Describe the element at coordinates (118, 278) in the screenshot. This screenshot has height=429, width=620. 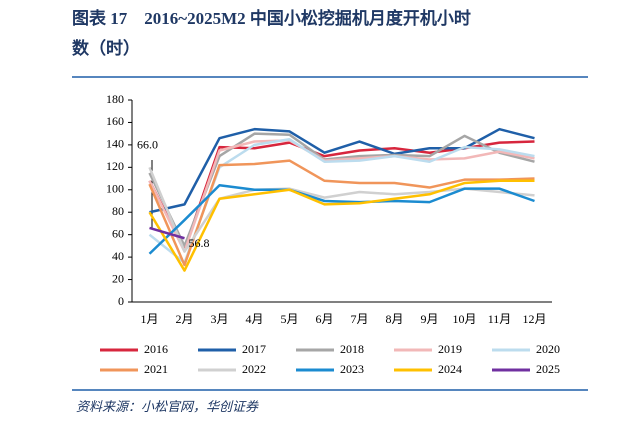
I see `y-tick-label: 20` at that location.